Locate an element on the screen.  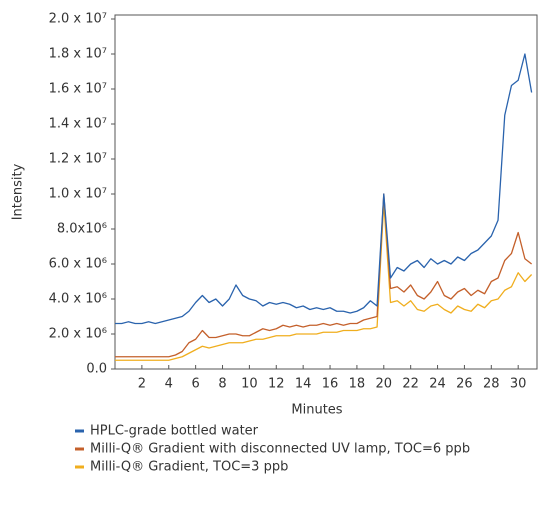
y-tick-label: 1.2 x 10⁷ is located at coordinates (78, 159).